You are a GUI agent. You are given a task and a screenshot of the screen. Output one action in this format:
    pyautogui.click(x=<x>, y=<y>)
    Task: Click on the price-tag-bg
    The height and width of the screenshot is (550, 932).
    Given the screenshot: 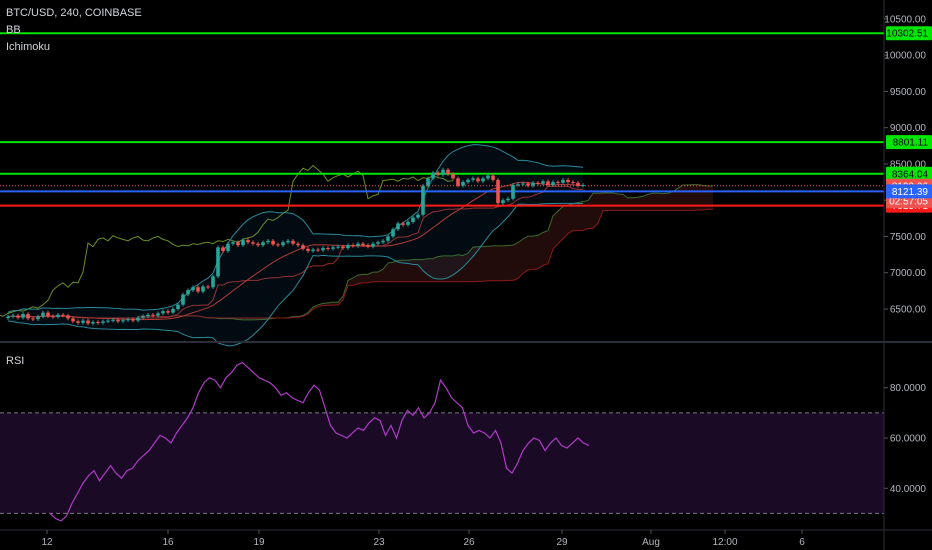 What is the action you would take?
    pyautogui.click(x=909, y=191)
    